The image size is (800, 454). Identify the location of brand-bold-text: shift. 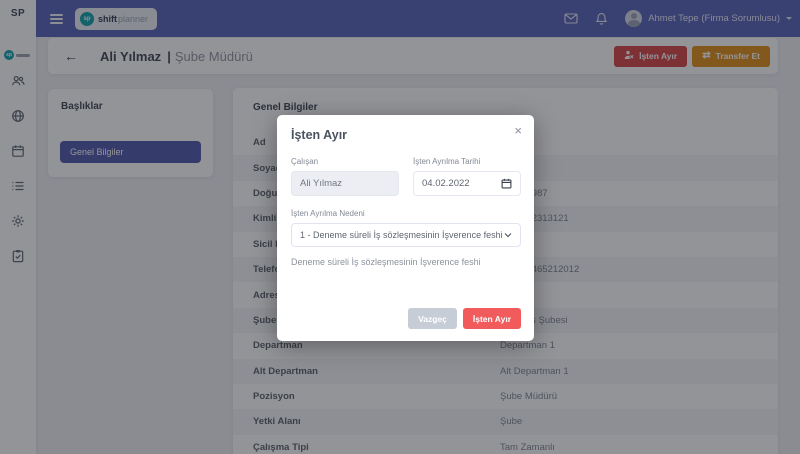
(107, 18).